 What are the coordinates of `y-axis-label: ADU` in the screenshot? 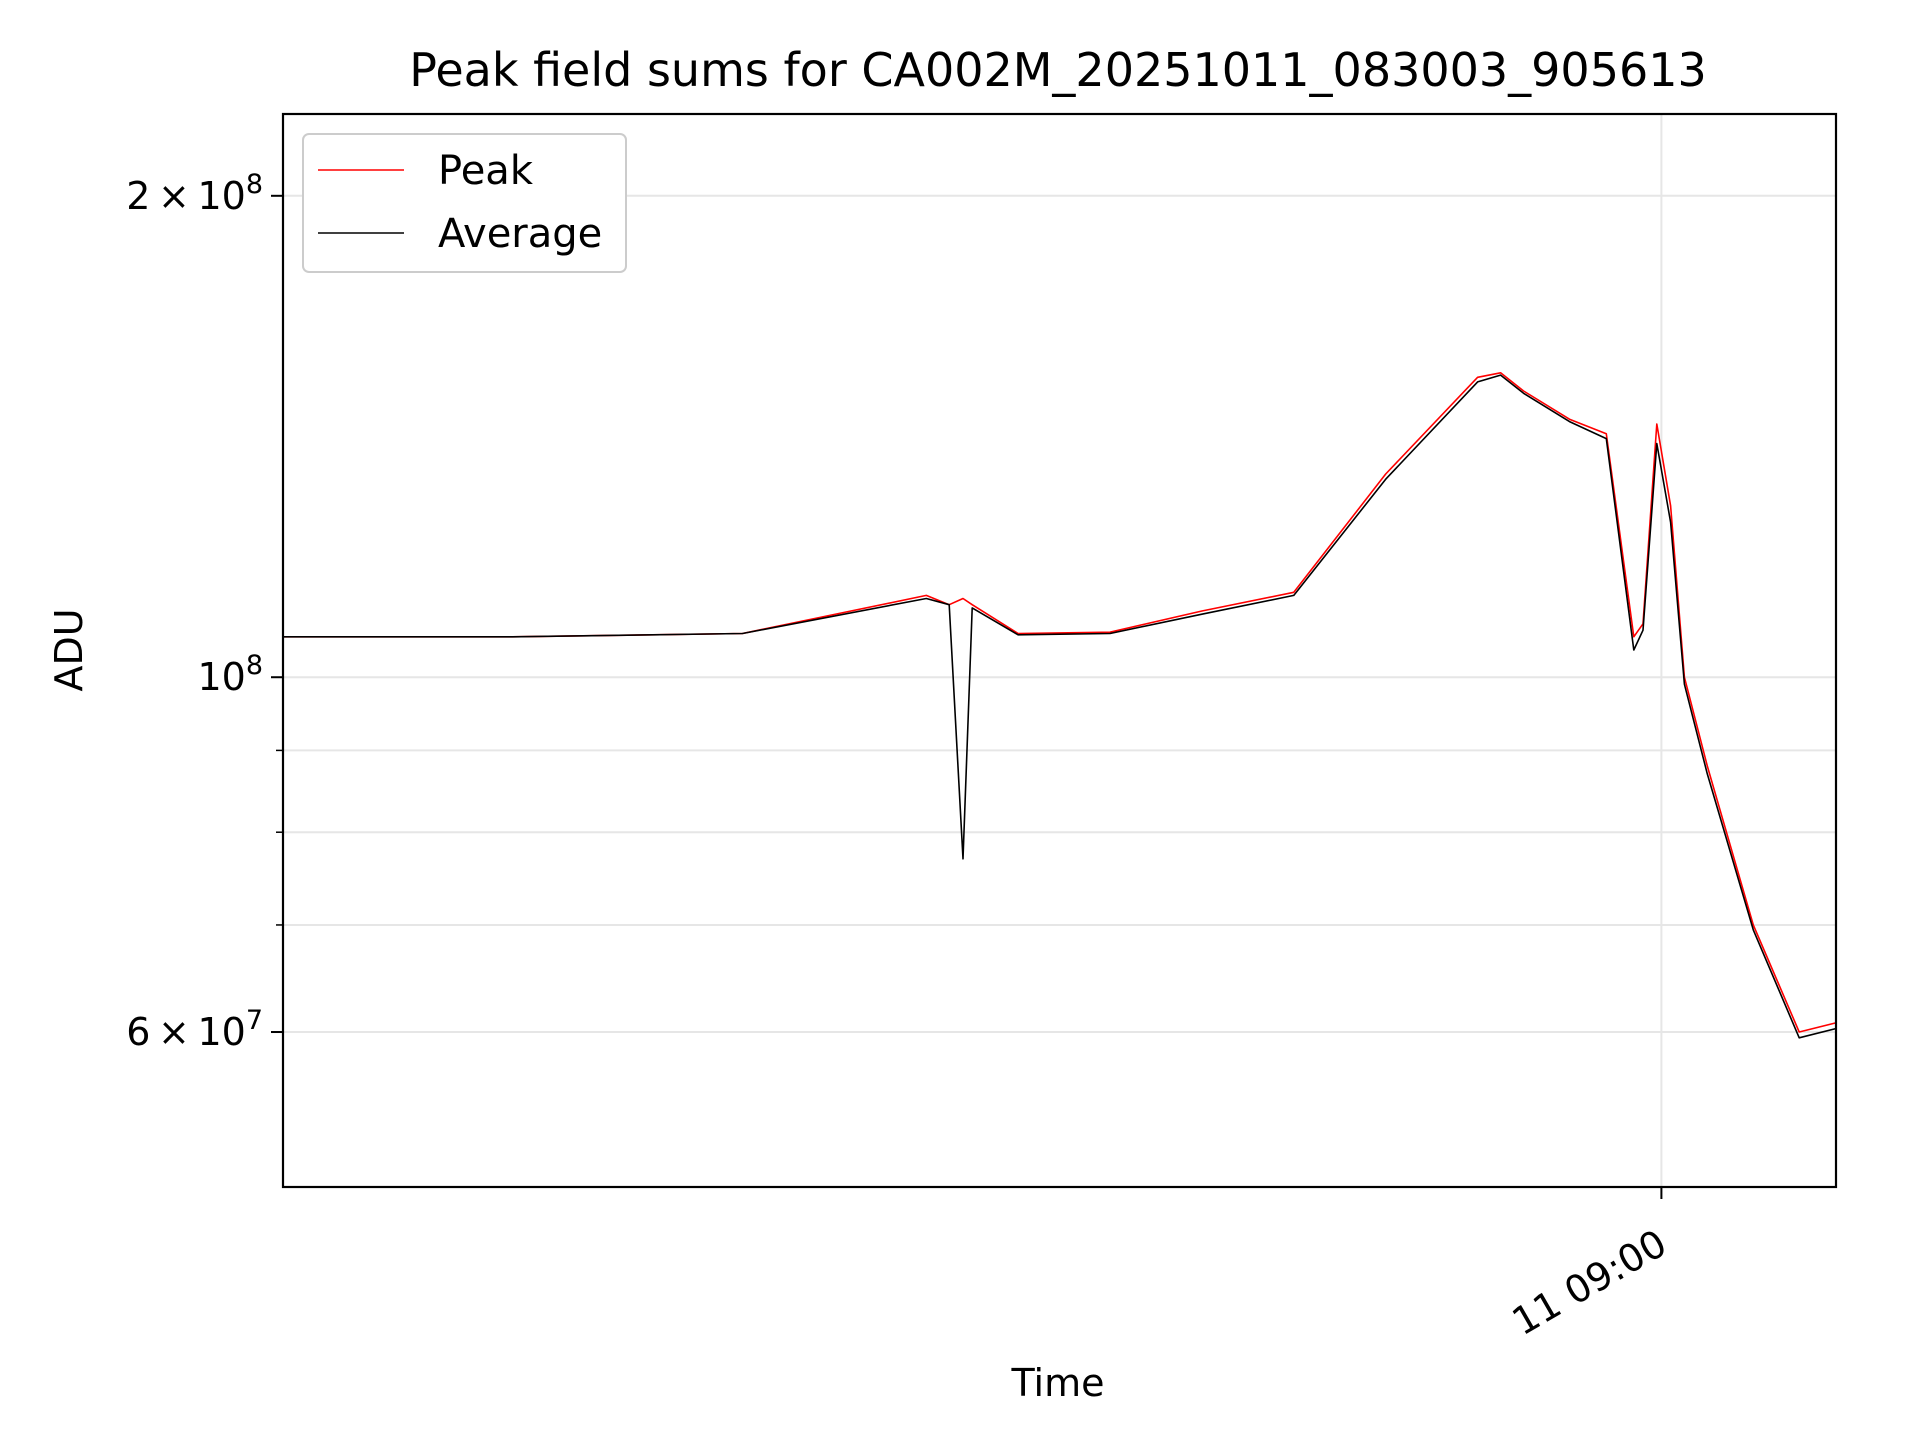 It's located at (69, 649).